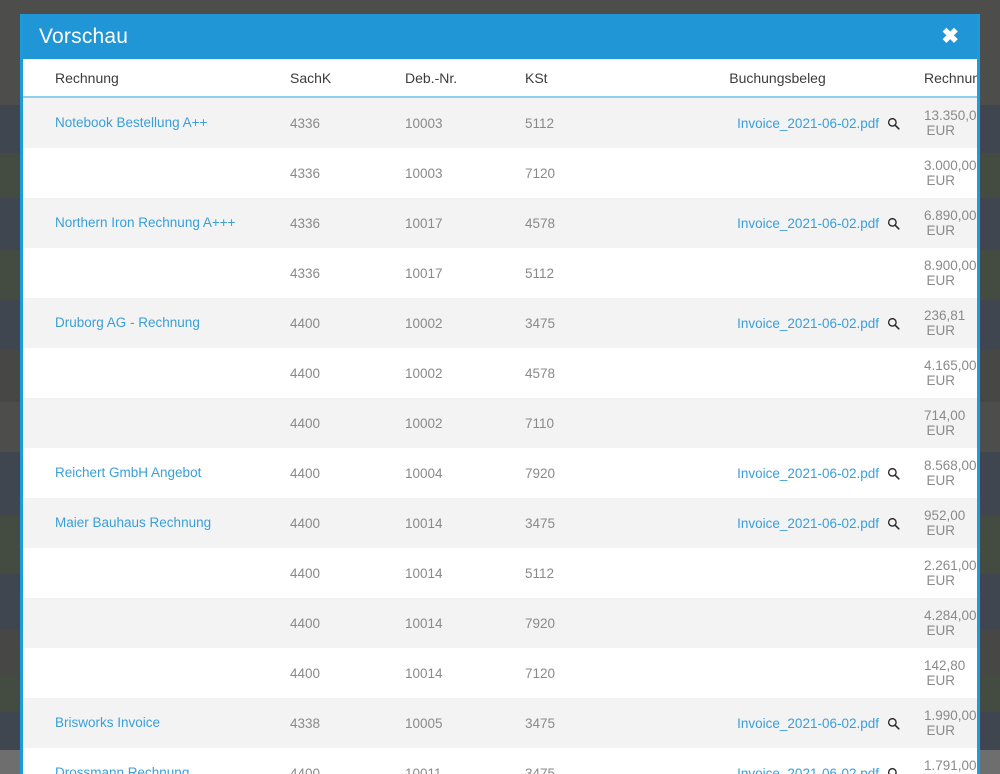  I want to click on table-row: 4336 10003 7120 3.000,00 EUR, so click(500, 173).